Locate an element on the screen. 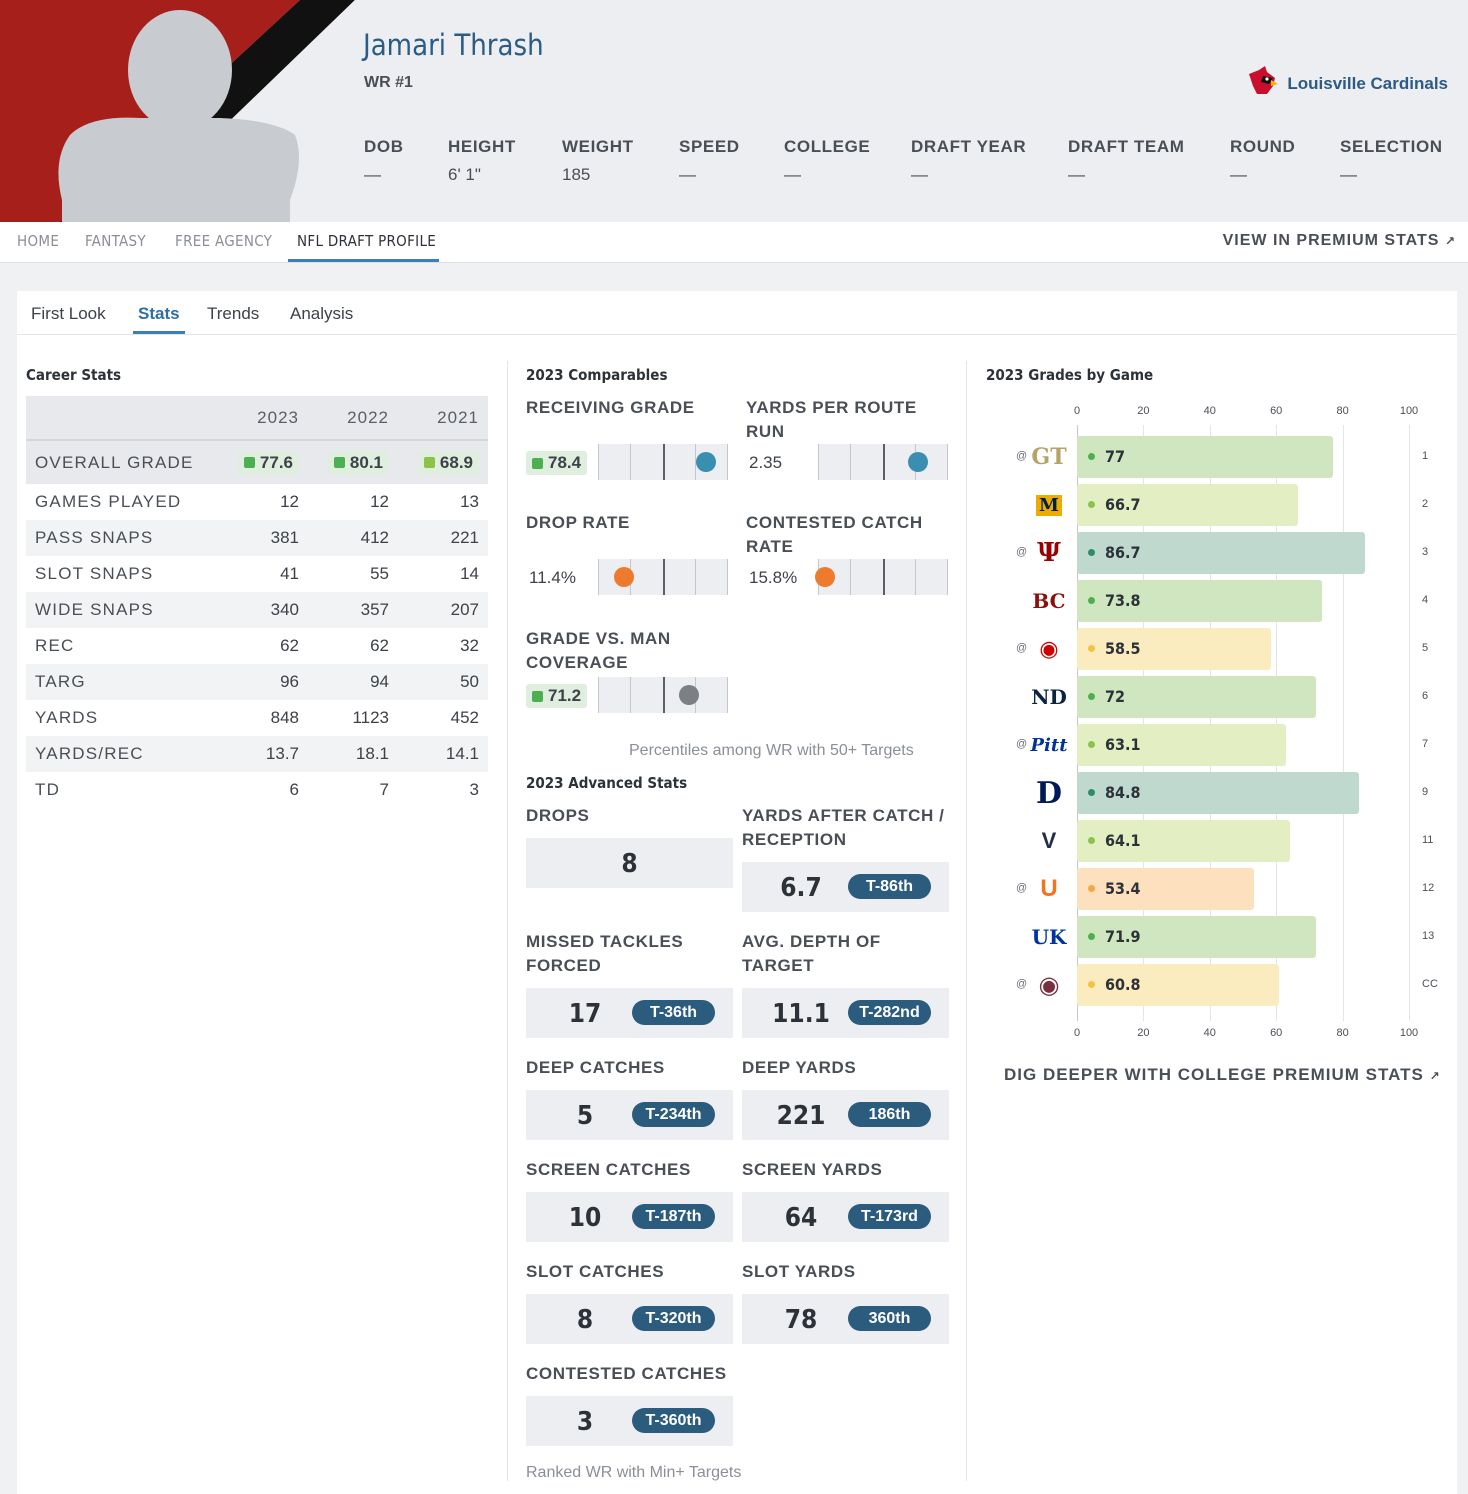 The image size is (1468, 1494). premium-stats-link: VIEW IN PREMIUM STATS ↗ is located at coordinates (1339, 240).